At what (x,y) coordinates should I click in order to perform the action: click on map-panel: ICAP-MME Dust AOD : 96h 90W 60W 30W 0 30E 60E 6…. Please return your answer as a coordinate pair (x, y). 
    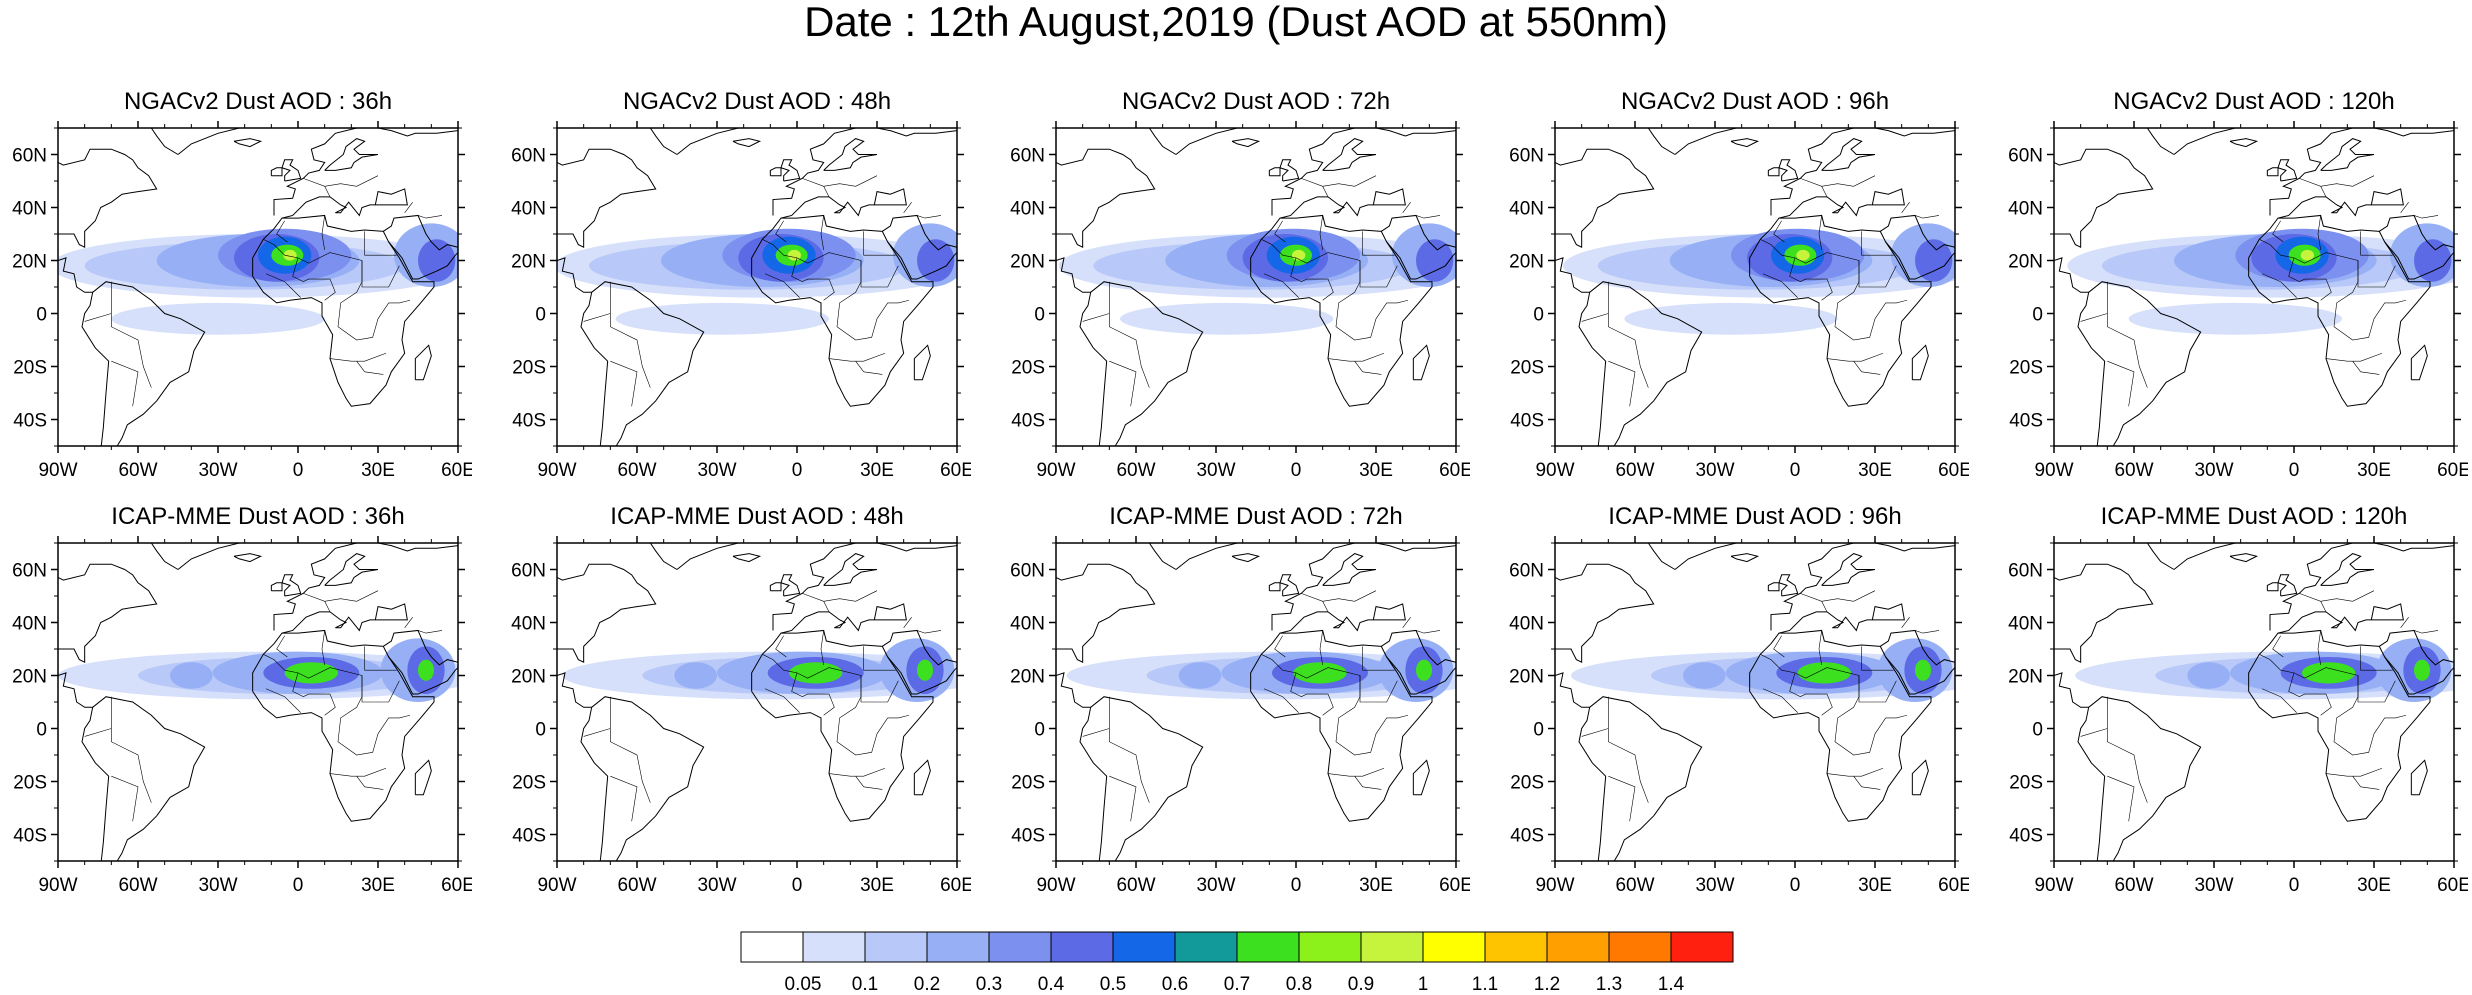
    Looking at the image, I should click on (1733, 718).